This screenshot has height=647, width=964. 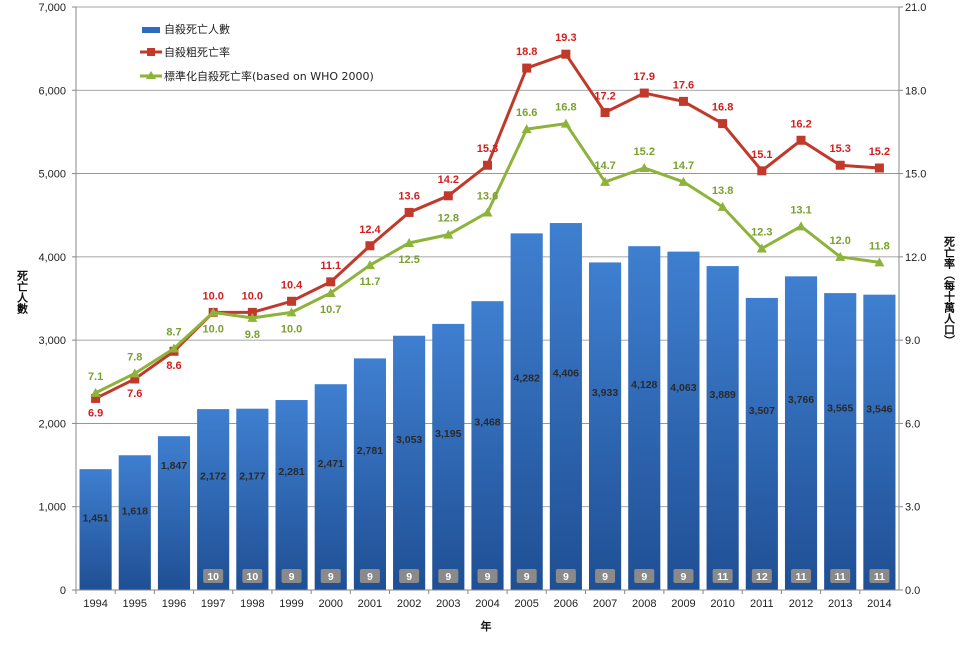 I want to click on x-tick-label: 1995, so click(x=135, y=604).